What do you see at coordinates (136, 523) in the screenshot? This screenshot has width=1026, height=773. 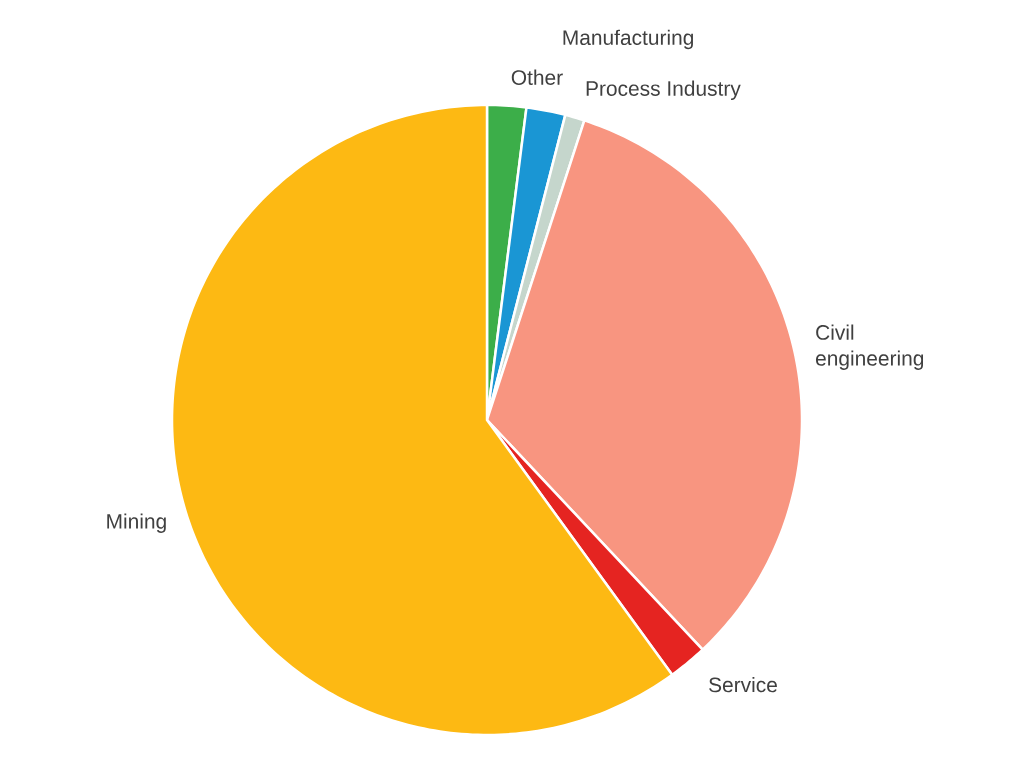 I see `slice-label: Mining` at bounding box center [136, 523].